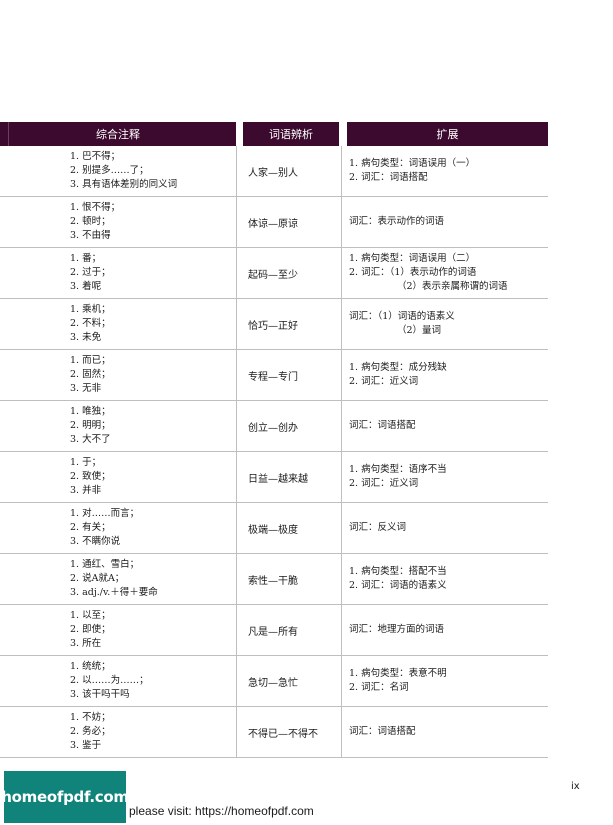 The height and width of the screenshot is (825, 613). I want to click on logo-text: homeofpdf.com, so click(65, 797).